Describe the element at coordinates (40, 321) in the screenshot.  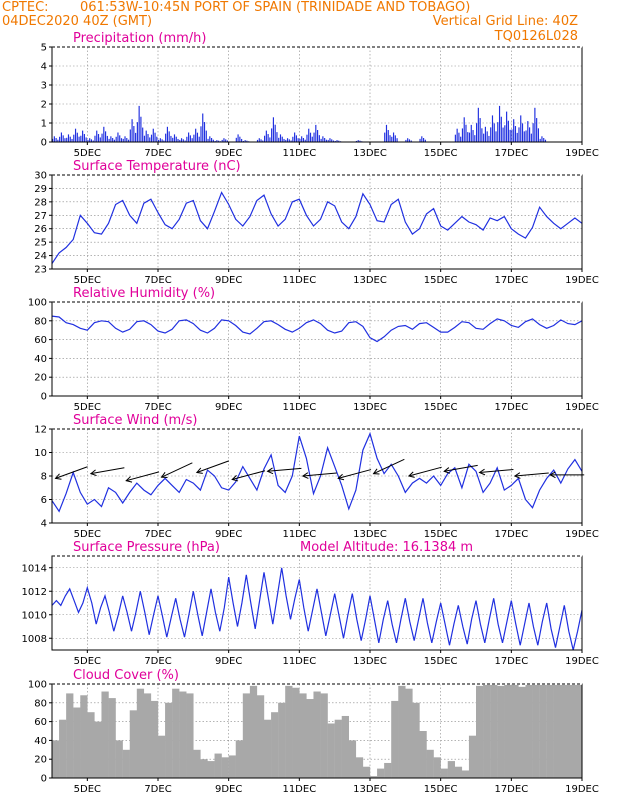
I see `y-tick-label: 80` at that location.